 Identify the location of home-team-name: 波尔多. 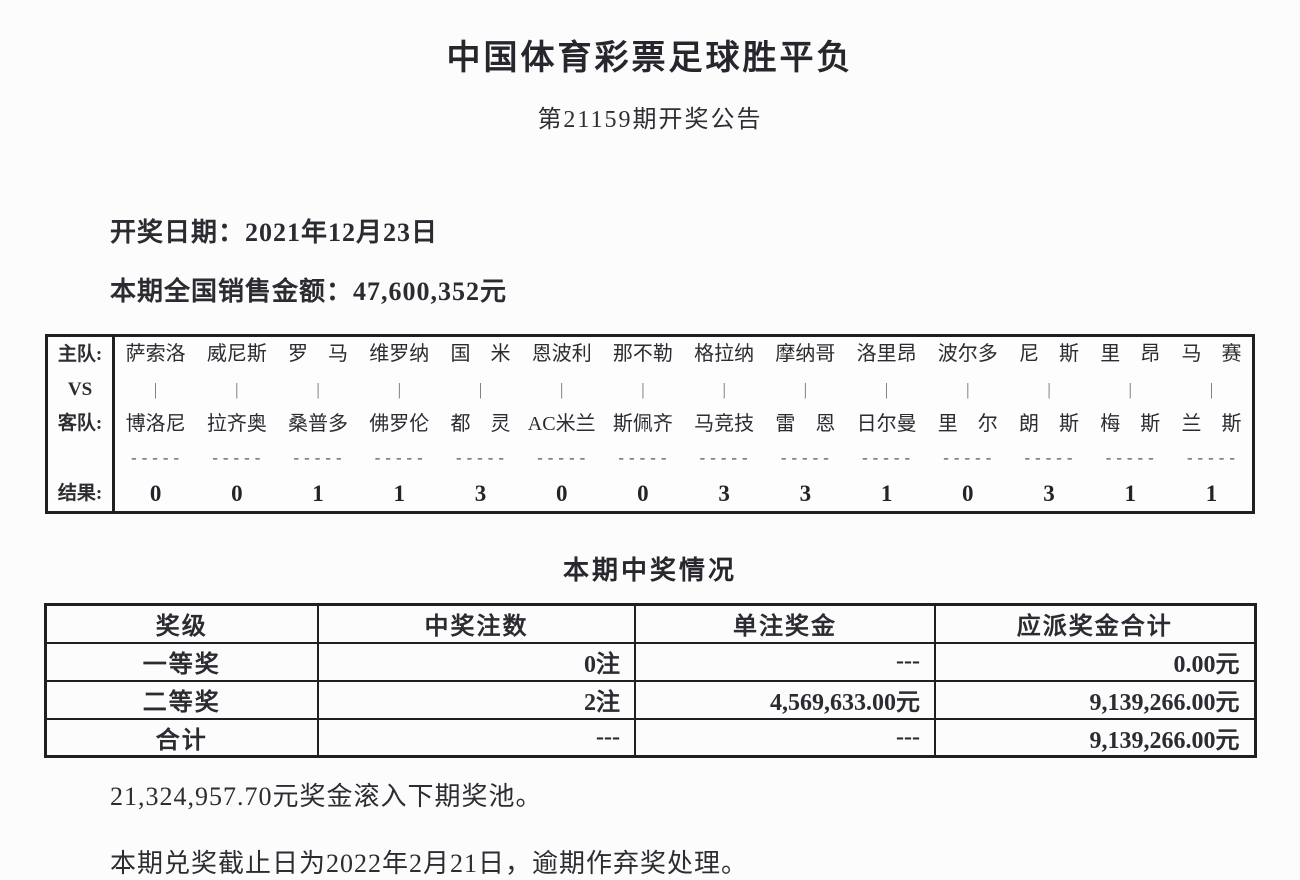
(967, 354).